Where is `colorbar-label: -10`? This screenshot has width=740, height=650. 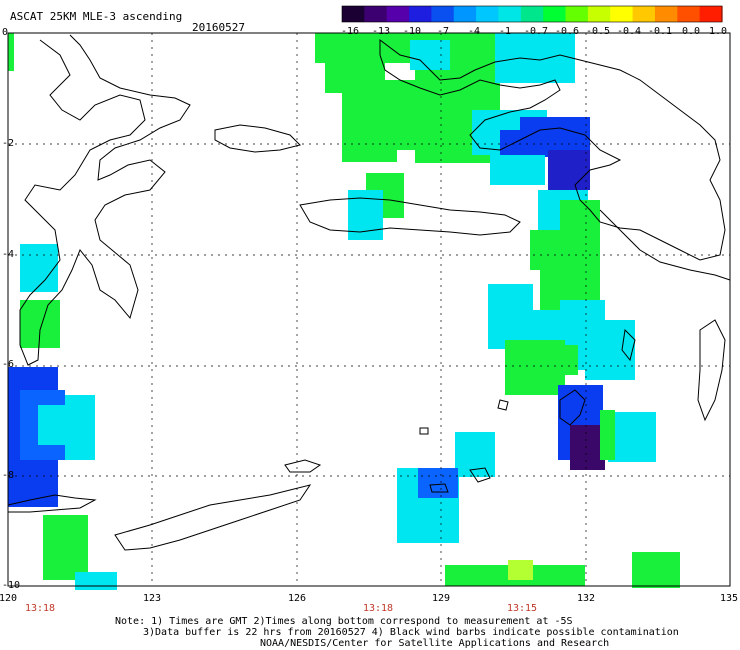 colorbar-label: -10 is located at coordinates (412, 31).